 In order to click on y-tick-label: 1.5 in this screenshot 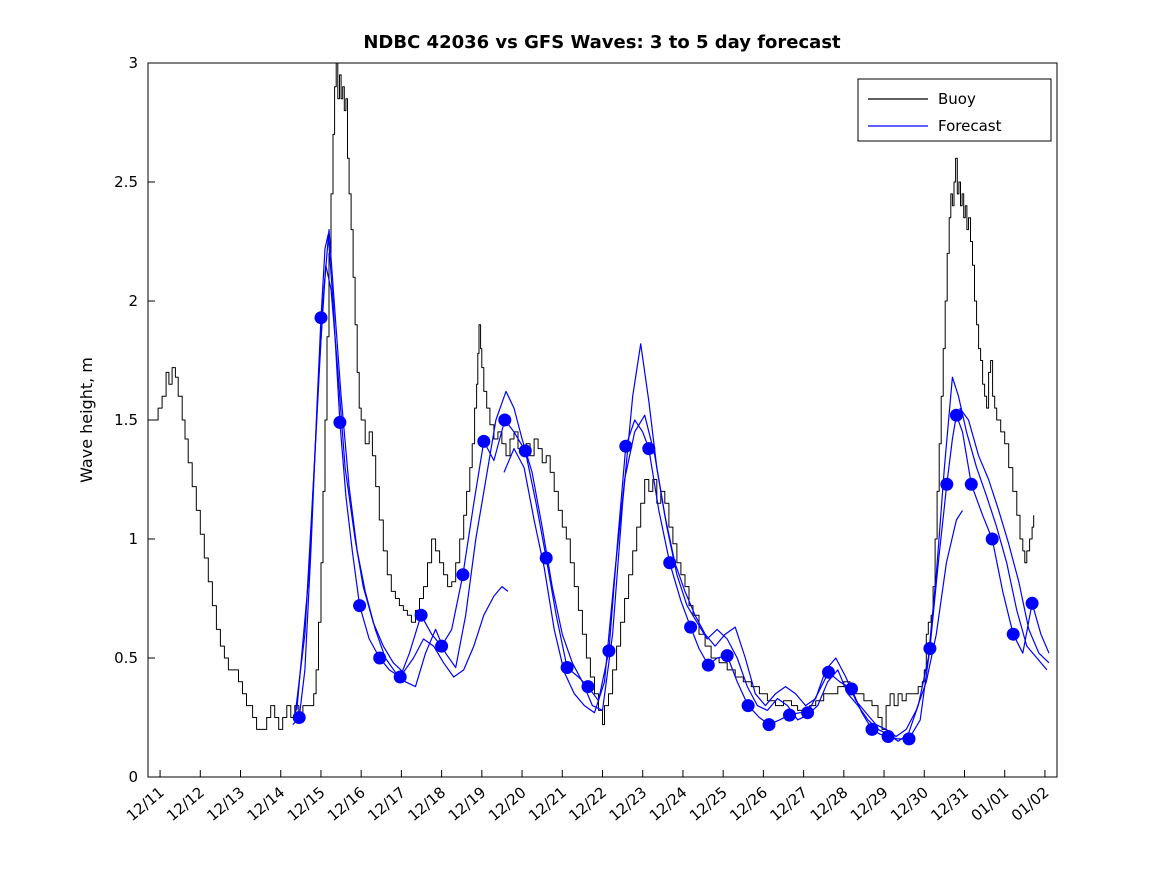, I will do `click(126, 420)`.